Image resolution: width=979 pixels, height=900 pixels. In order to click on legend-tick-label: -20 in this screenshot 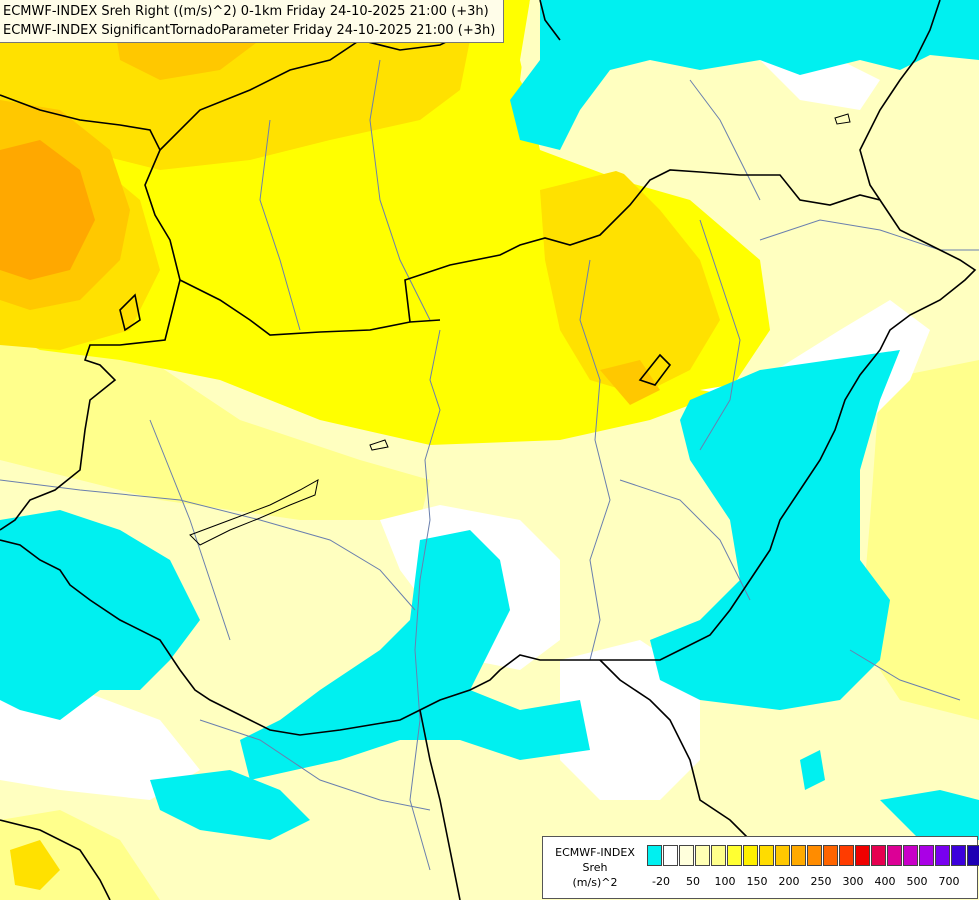, I will do `click(661, 881)`.